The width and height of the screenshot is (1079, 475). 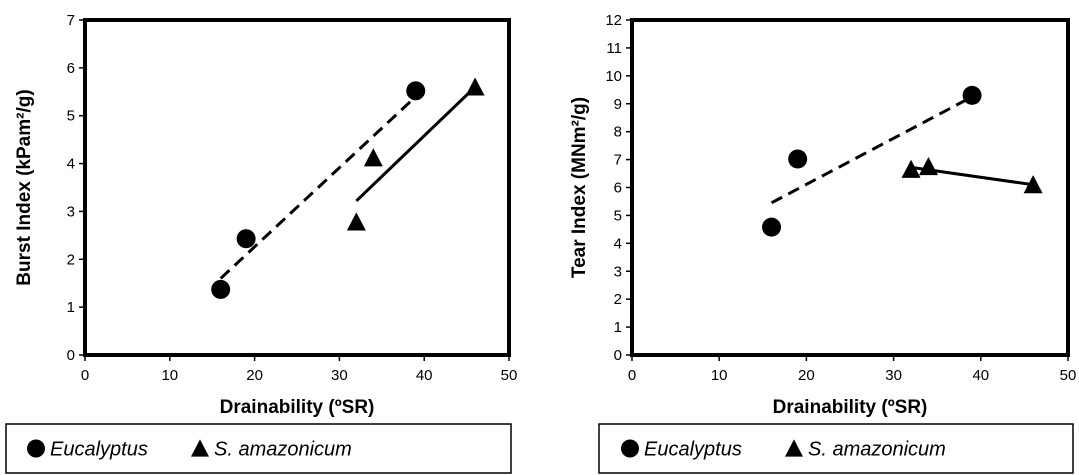 I want to click on y-tick-label: 9, so click(x=618, y=104).